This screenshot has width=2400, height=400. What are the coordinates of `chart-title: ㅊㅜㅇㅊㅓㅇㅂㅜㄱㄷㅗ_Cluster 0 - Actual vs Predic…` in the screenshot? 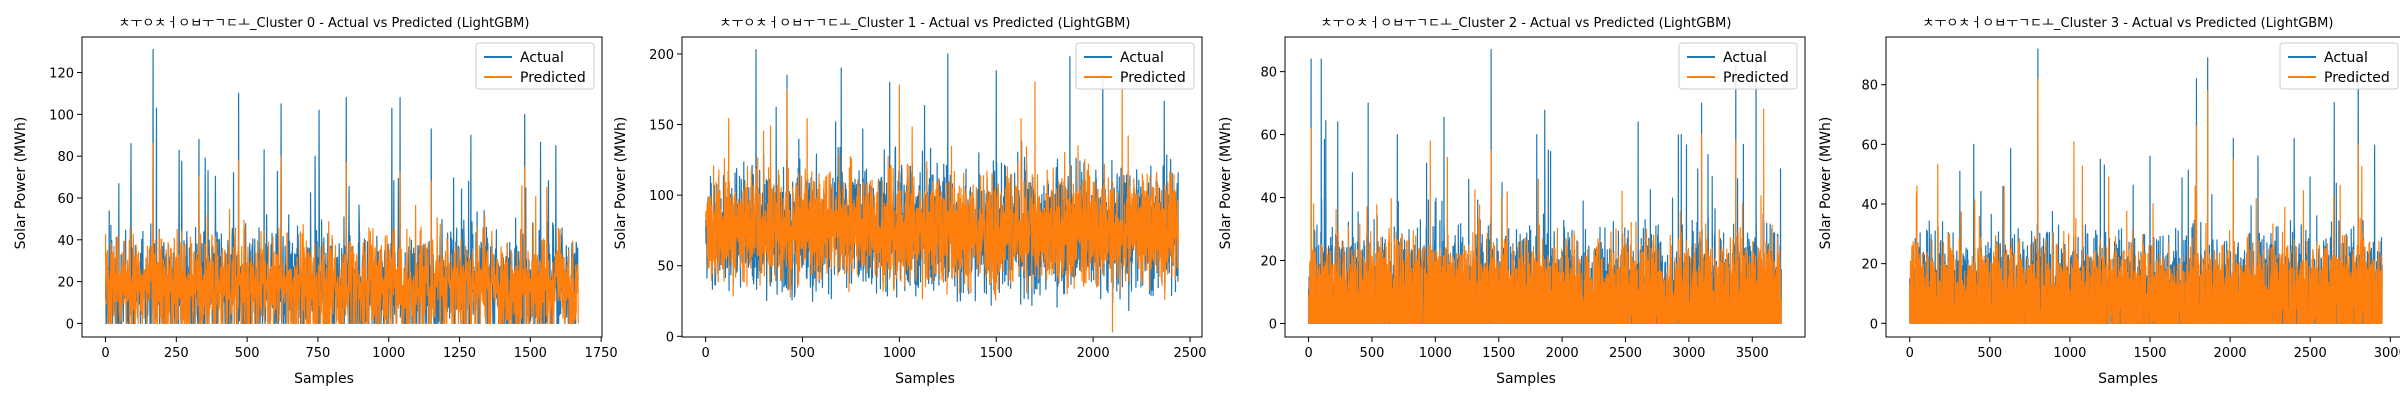 It's located at (324, 23).